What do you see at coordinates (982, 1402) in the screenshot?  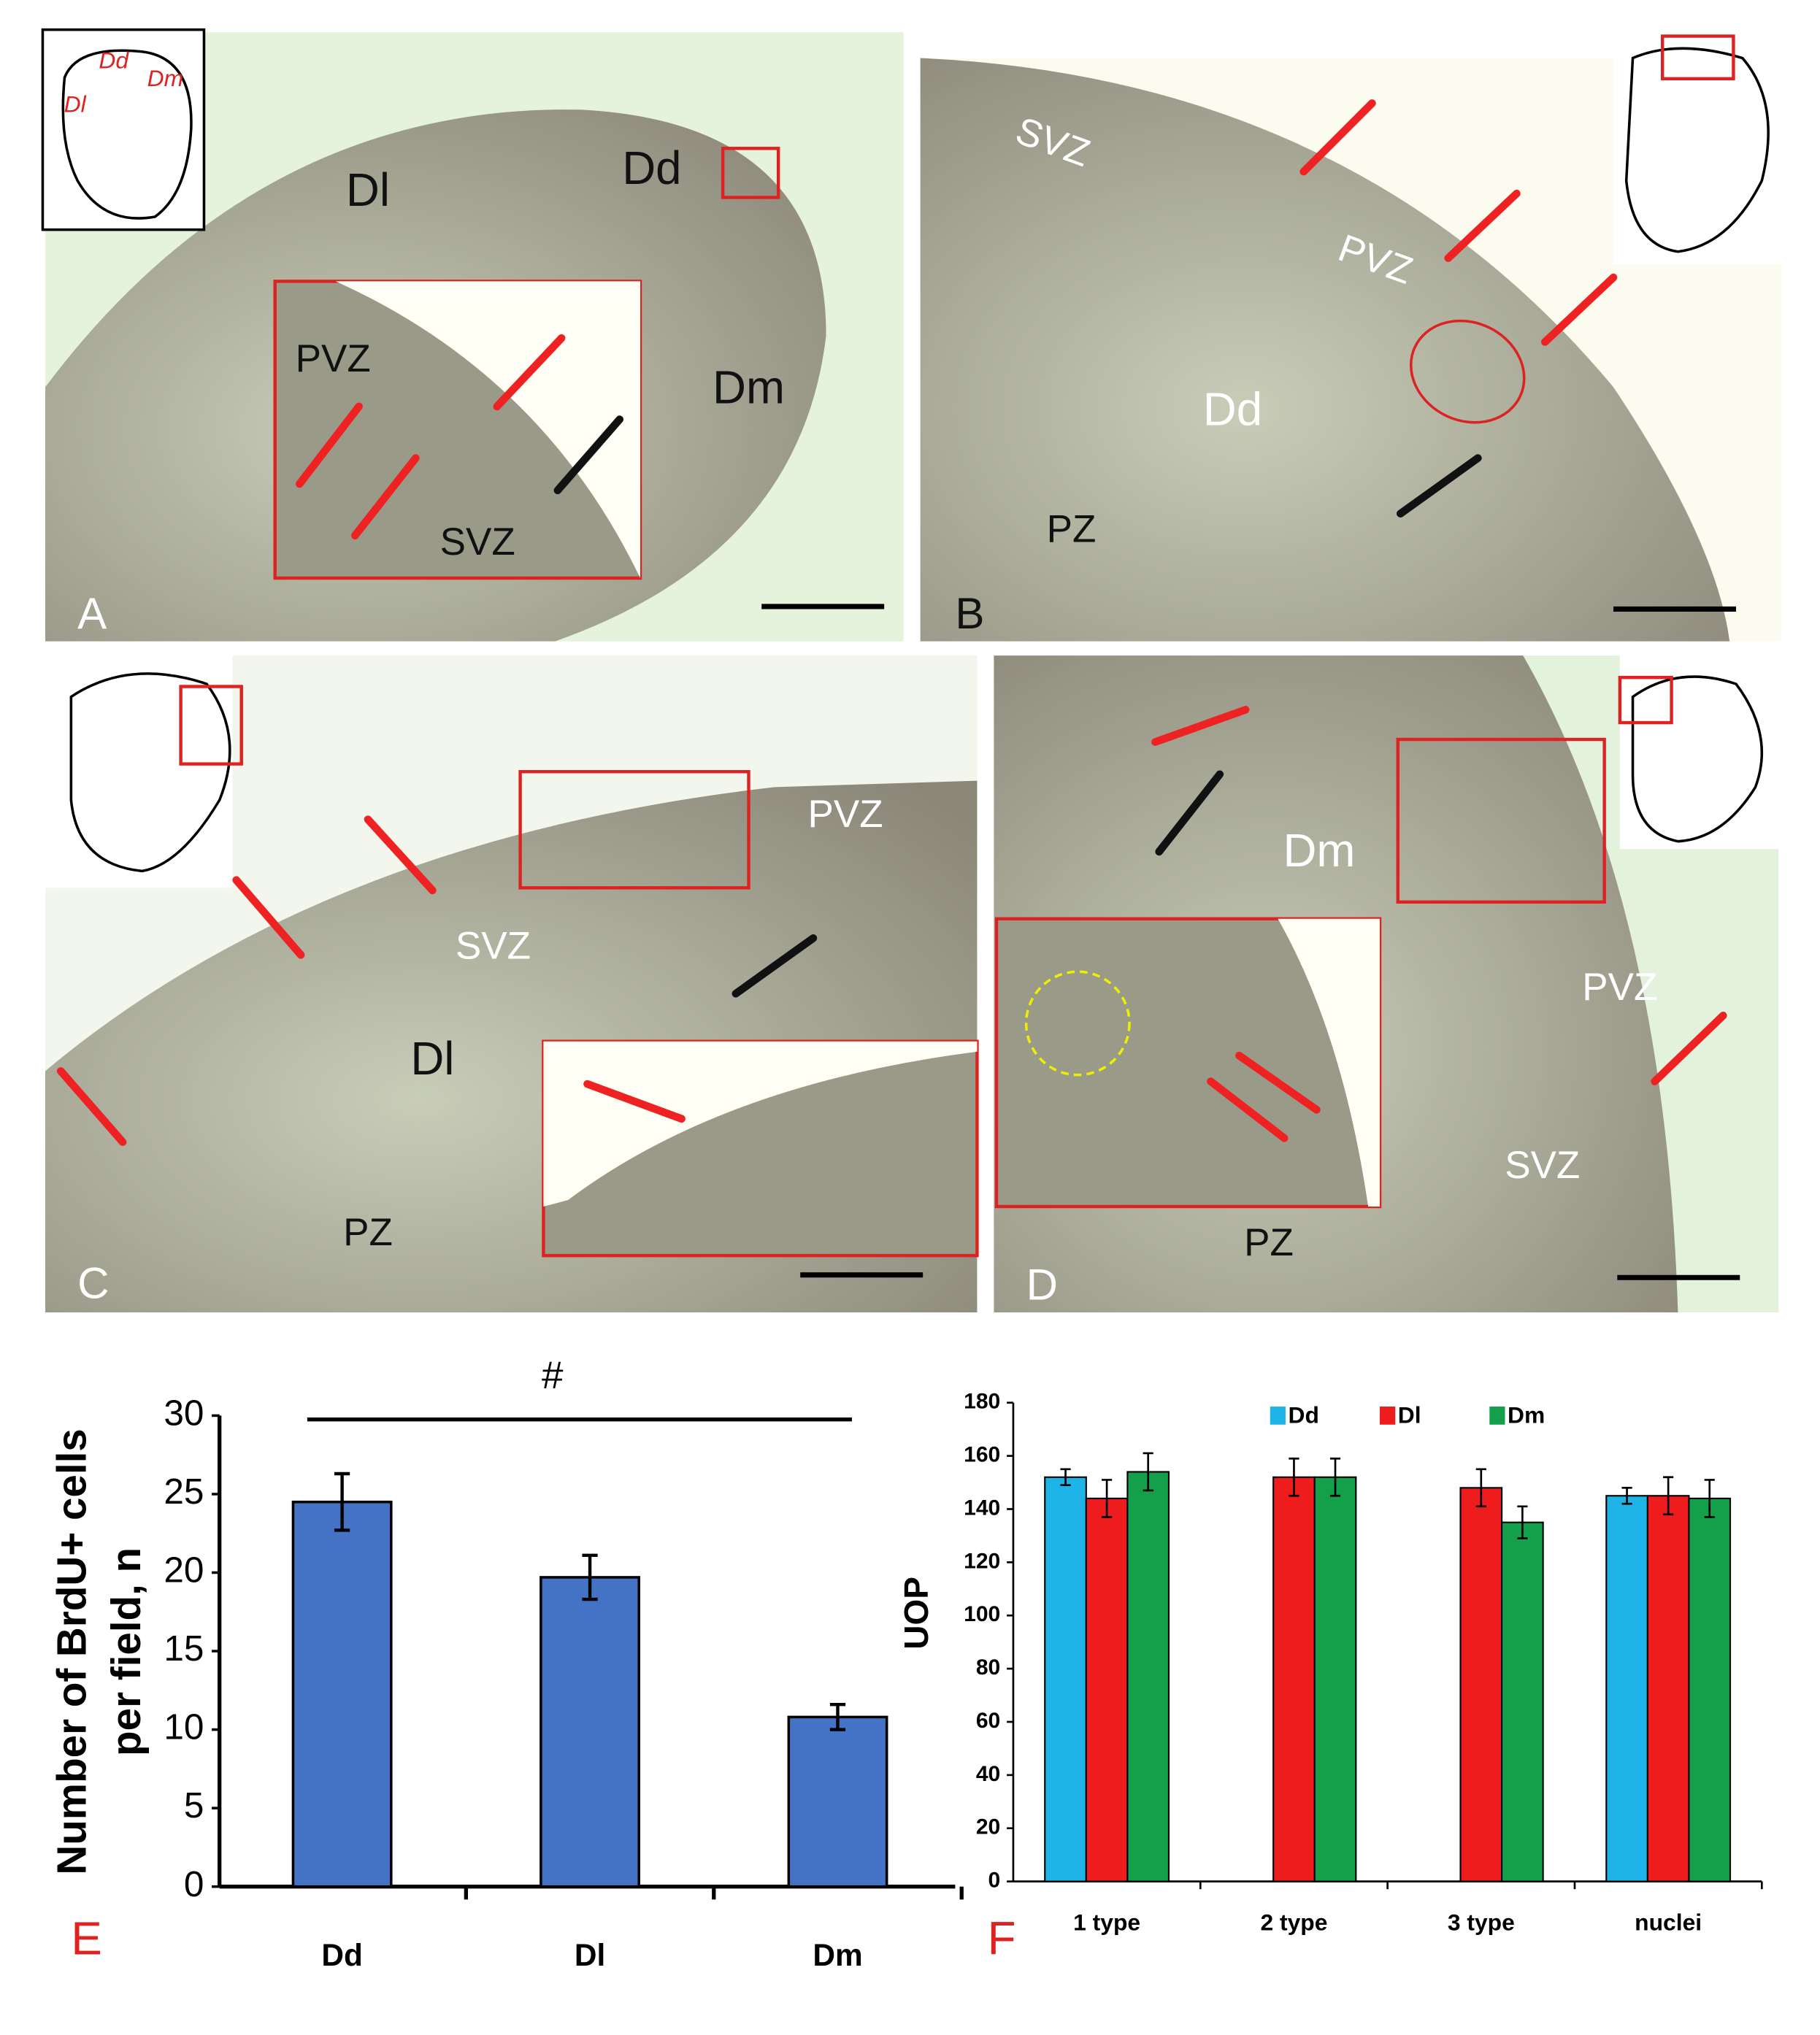 I see `y-tick-label: 180` at bounding box center [982, 1402].